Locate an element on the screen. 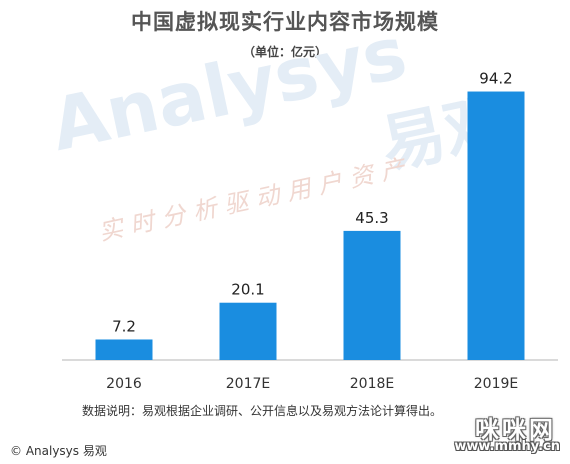 The width and height of the screenshot is (570, 464). data-label-2017E: 20.1 is located at coordinates (247, 290).